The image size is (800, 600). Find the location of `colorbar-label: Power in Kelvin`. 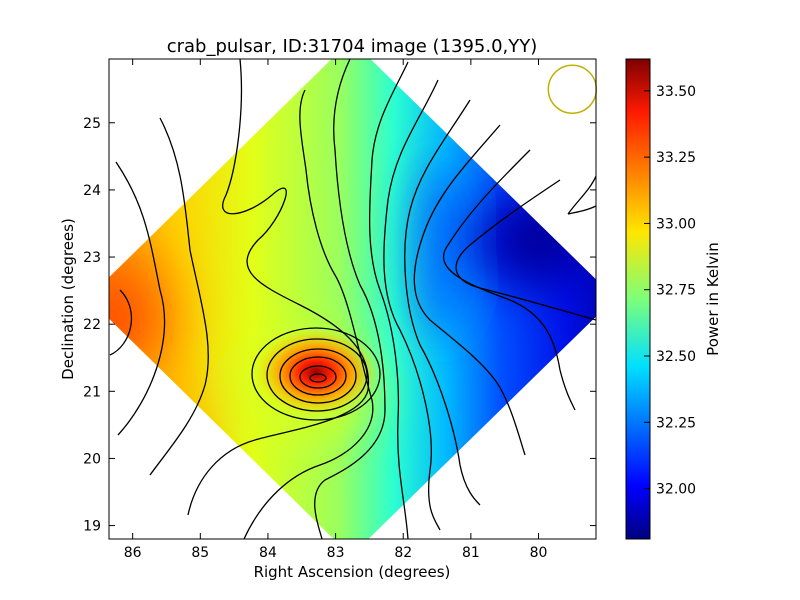

colorbar-label: Power in Kelvin is located at coordinates (713, 299).